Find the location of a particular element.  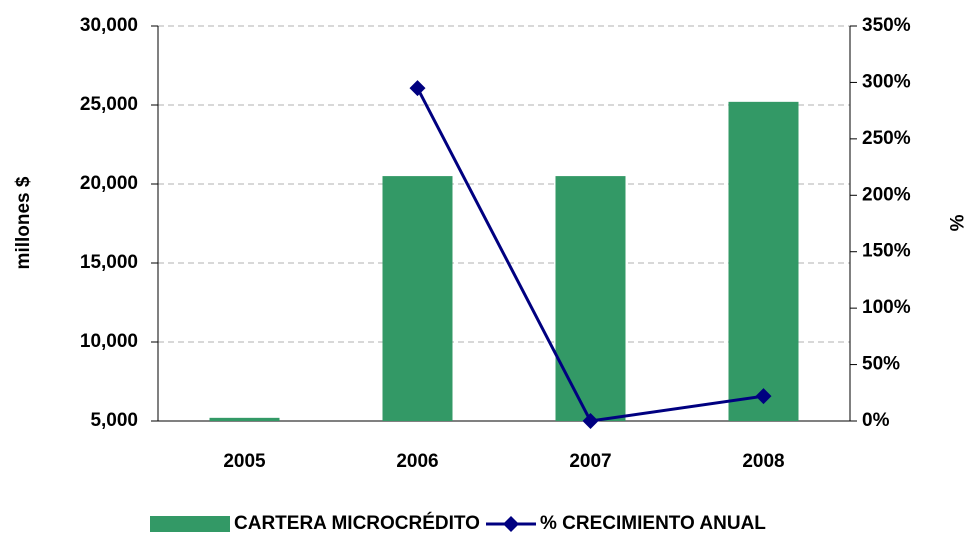

y2-tick-label: 100% is located at coordinates (886, 307).